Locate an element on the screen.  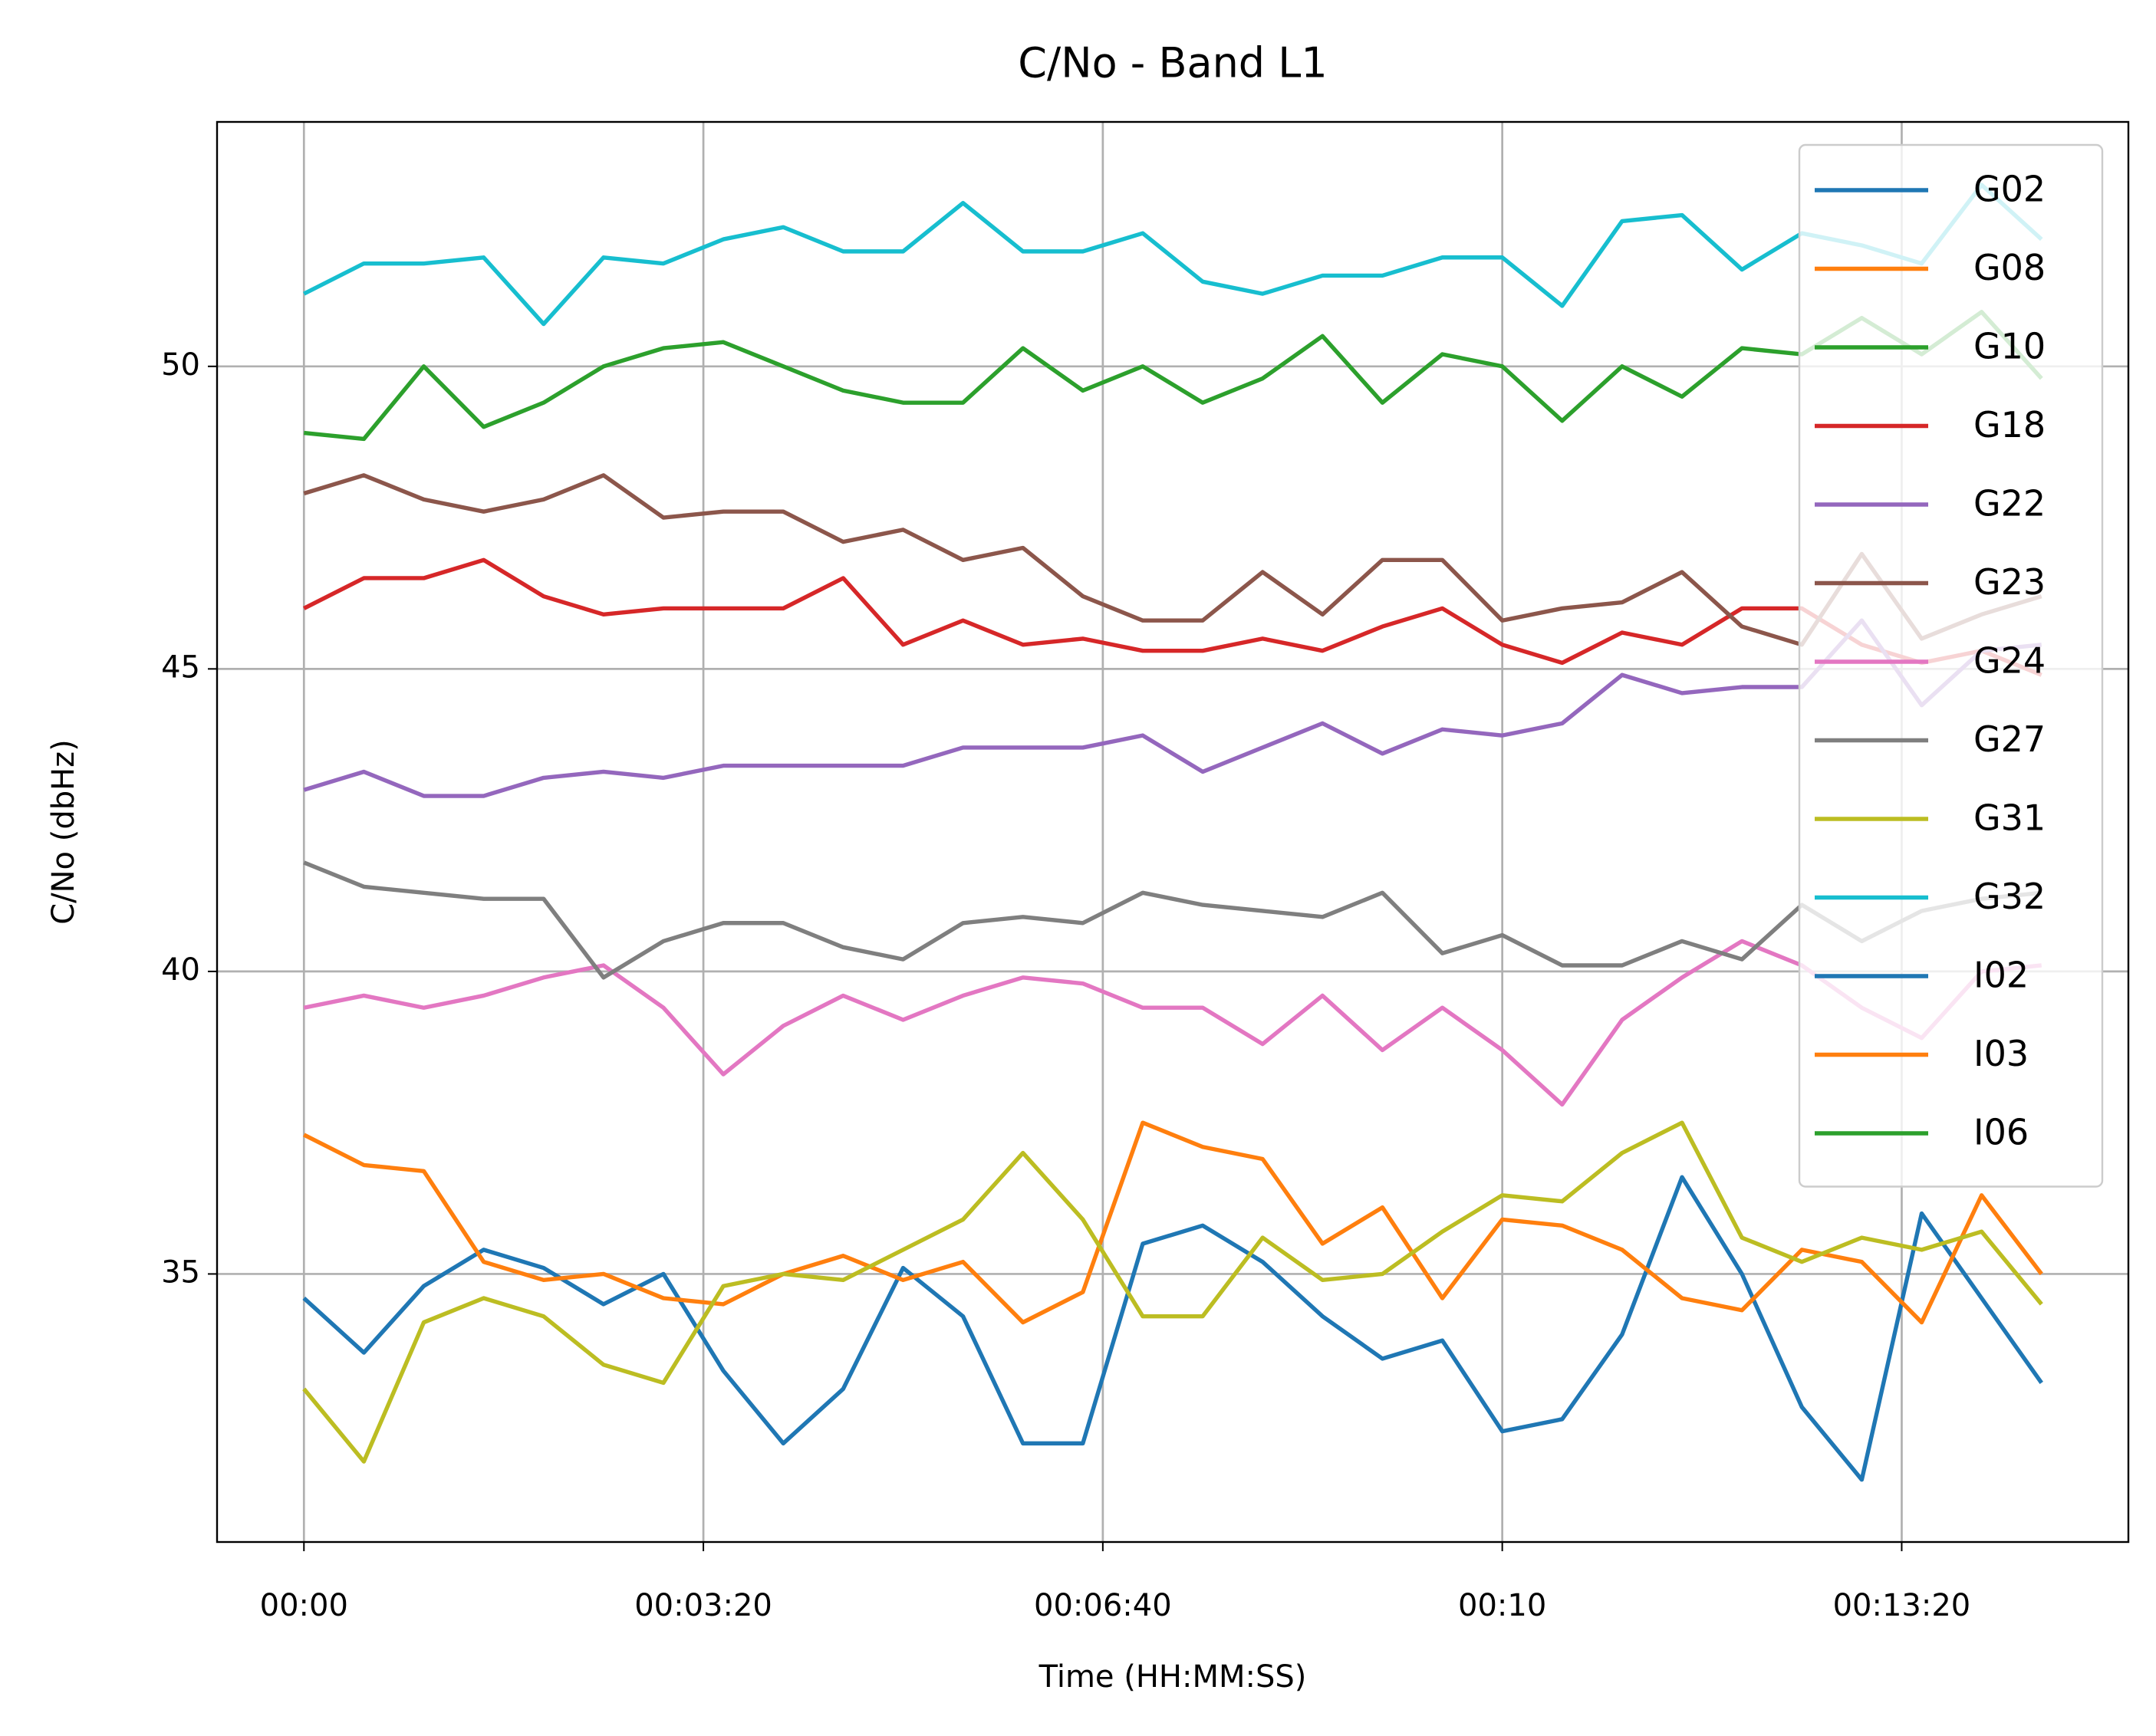
legend-box is located at coordinates (1951, 665).